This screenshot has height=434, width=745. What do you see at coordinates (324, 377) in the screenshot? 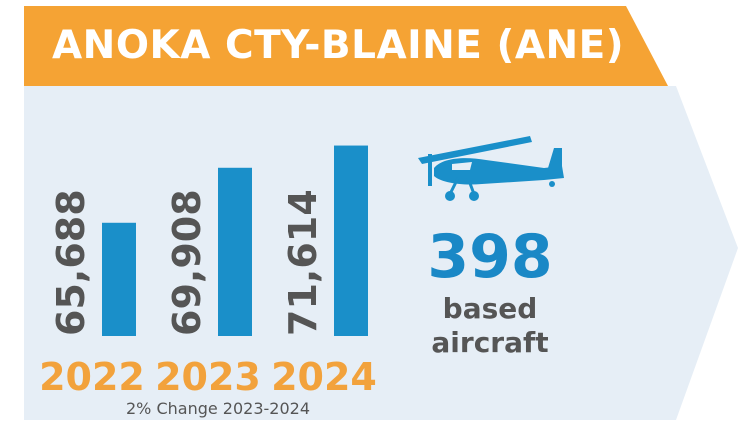
I see `year-tick-label: 2024` at bounding box center [324, 377].